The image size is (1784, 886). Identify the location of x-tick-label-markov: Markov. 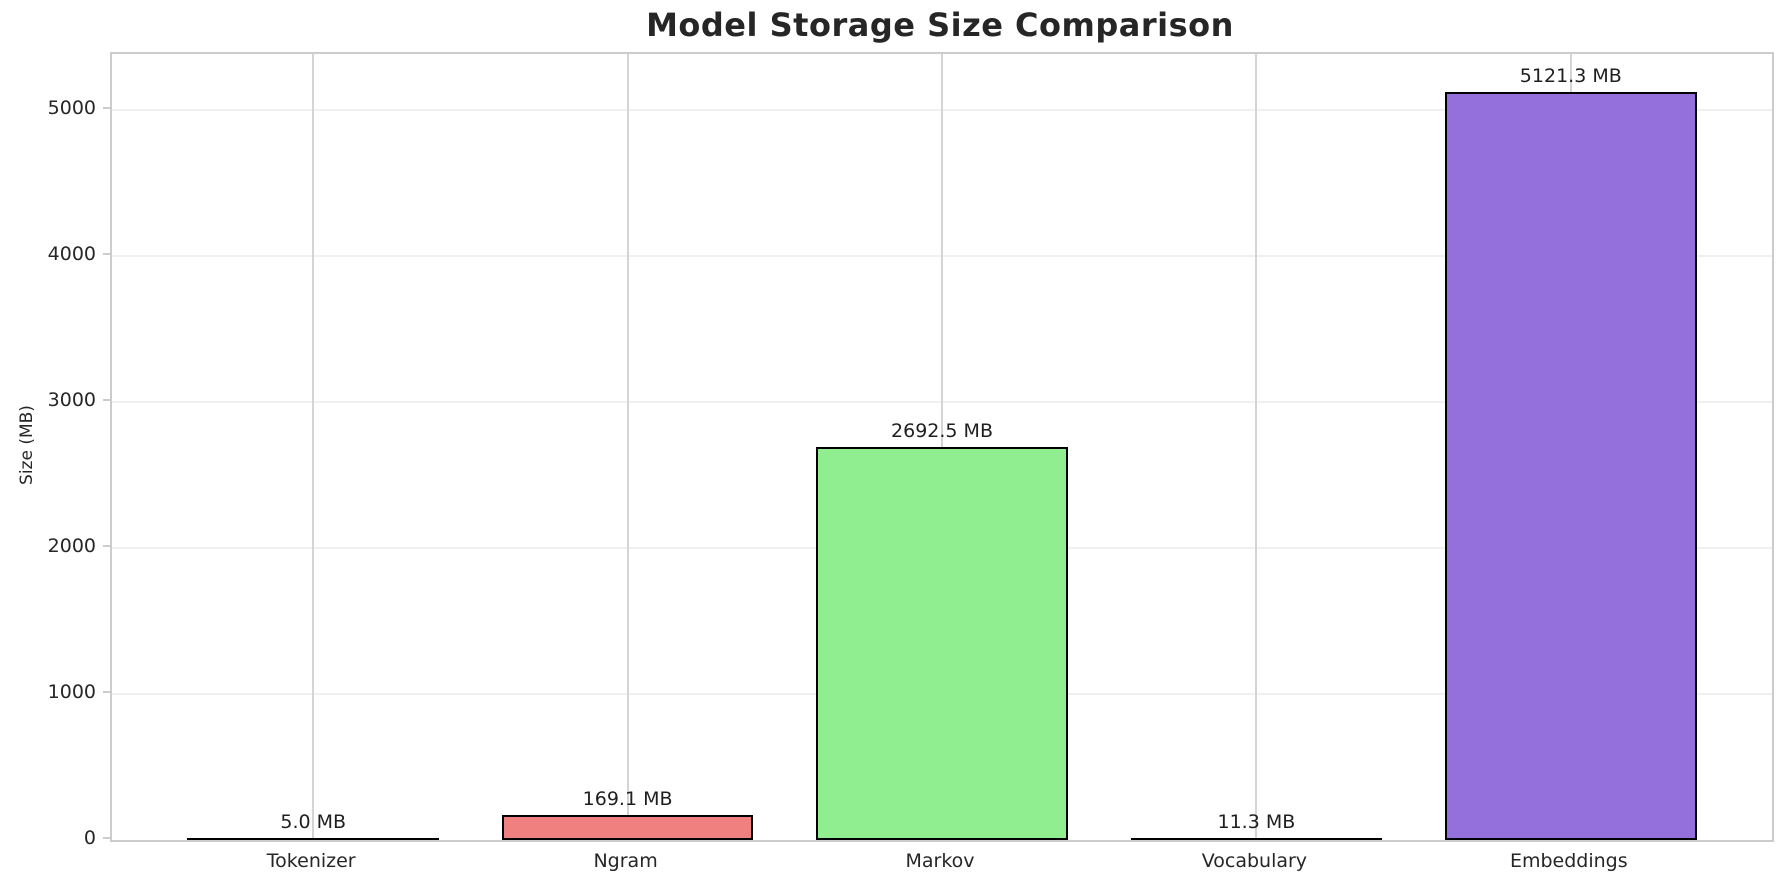
(940, 861).